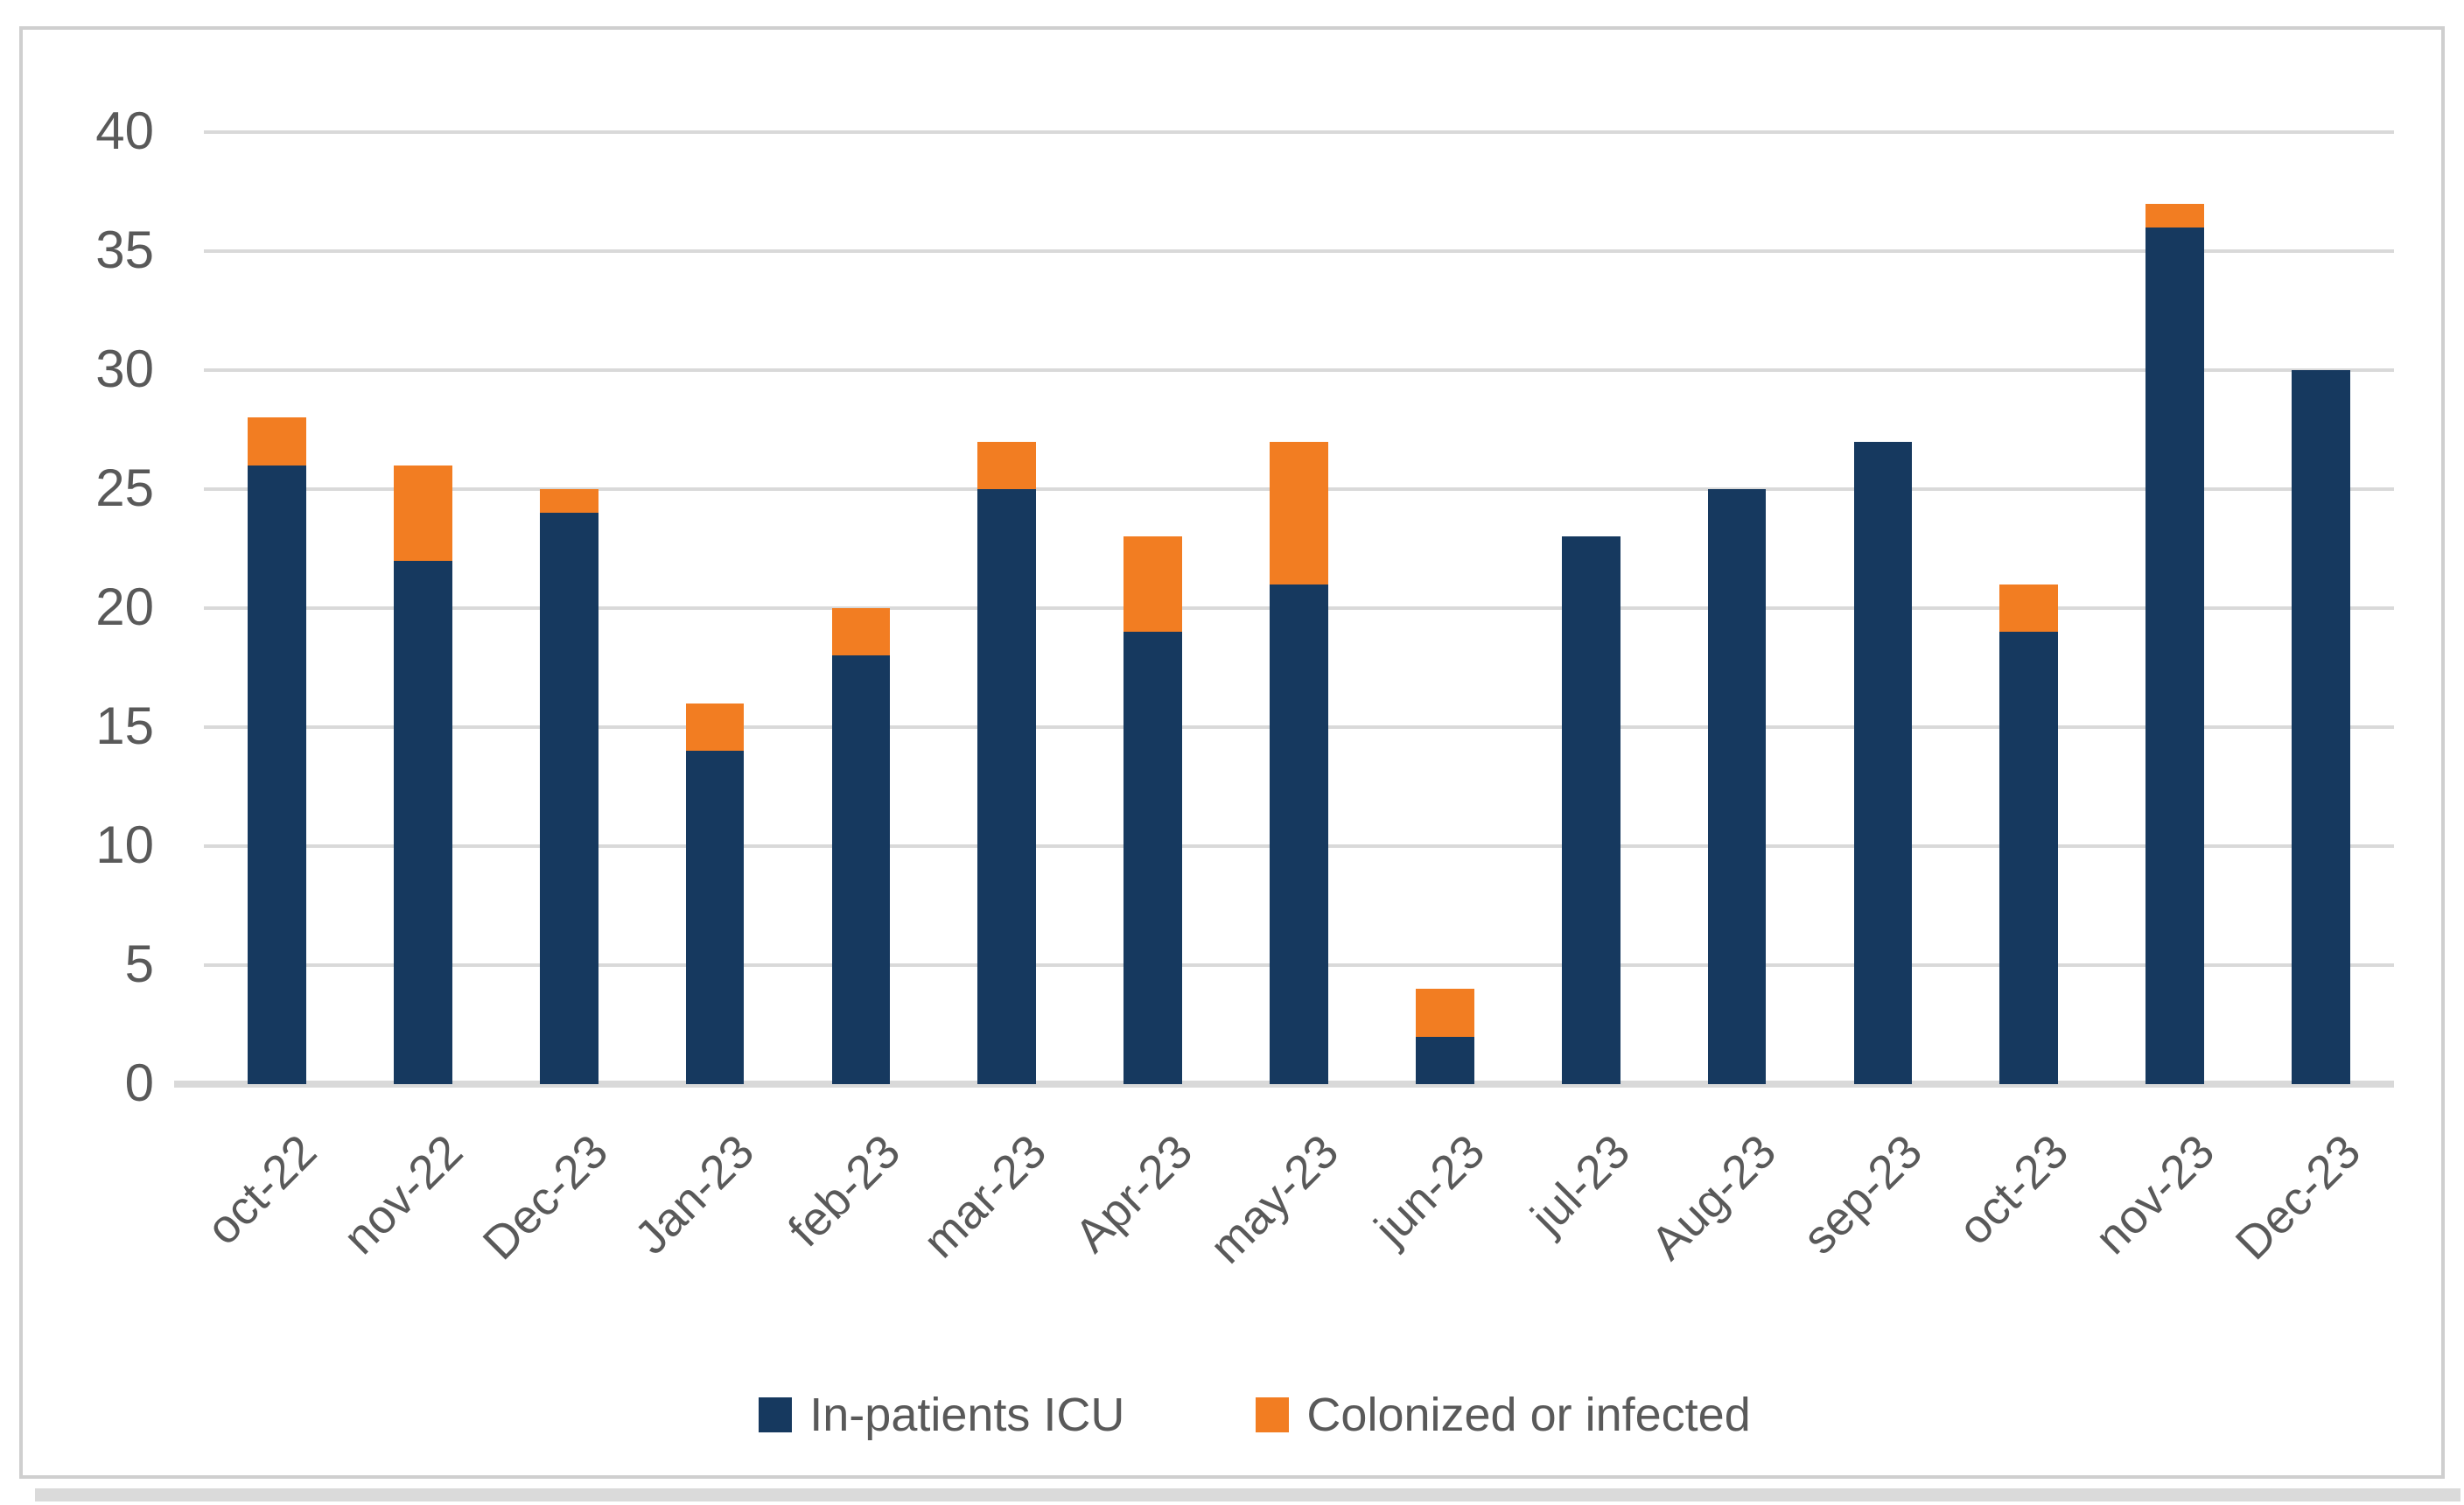 The width and height of the screenshot is (2464, 1505). Describe the element at coordinates (402, 1194) in the screenshot. I see `x-tick-label: nov-22` at that location.